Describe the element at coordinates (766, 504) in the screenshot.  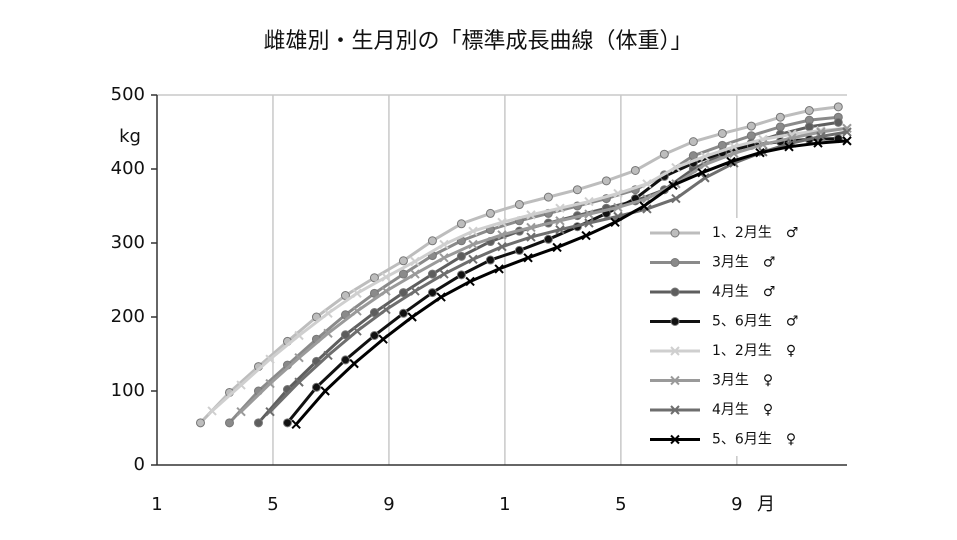
I see `x-axis-label: 月` at that location.